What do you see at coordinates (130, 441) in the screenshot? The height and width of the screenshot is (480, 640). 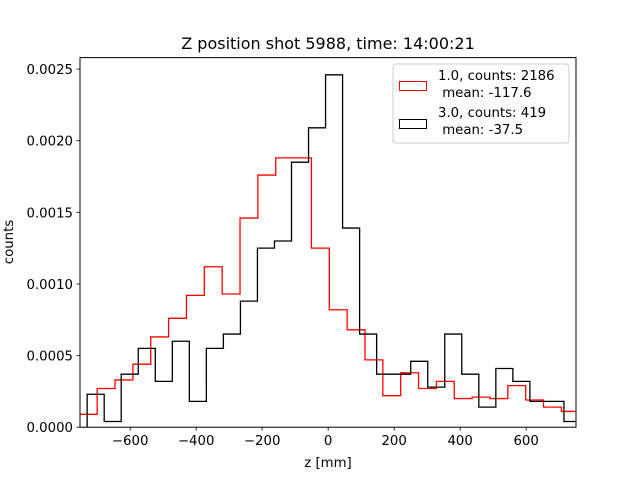 I see `x-tick-label: −600` at bounding box center [130, 441].